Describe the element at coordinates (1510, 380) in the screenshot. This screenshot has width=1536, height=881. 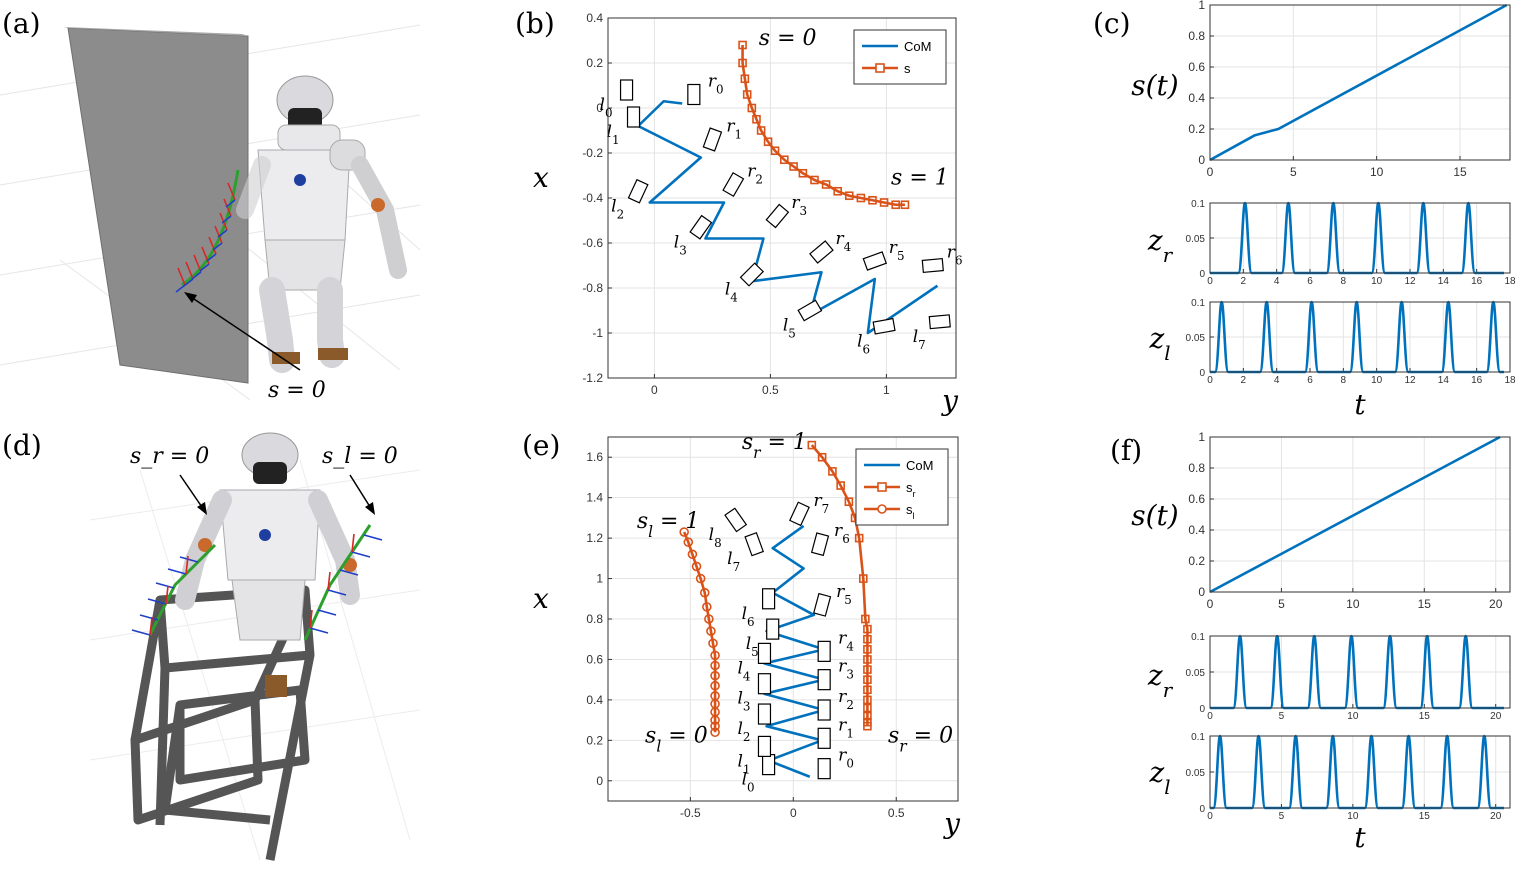
I see `x-tick-label: 18` at that location.